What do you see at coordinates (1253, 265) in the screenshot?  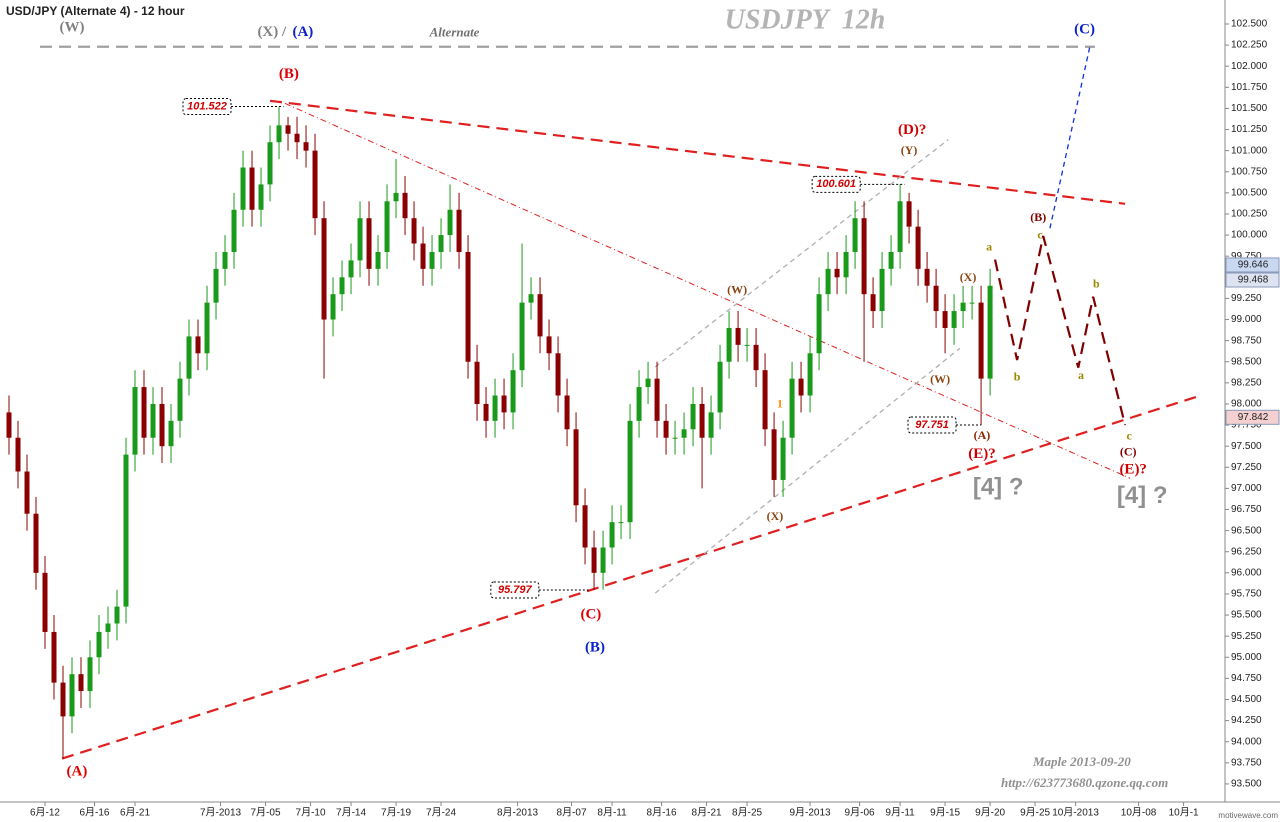 I see `price-tag-label: 99.646` at bounding box center [1253, 265].